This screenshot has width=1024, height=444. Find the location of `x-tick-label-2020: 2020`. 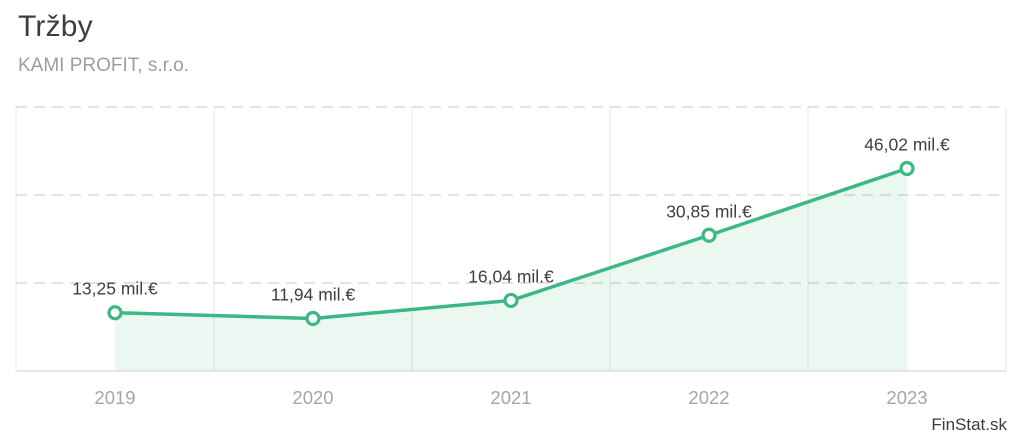

x-tick-label-2020: 2020 is located at coordinates (312, 397).